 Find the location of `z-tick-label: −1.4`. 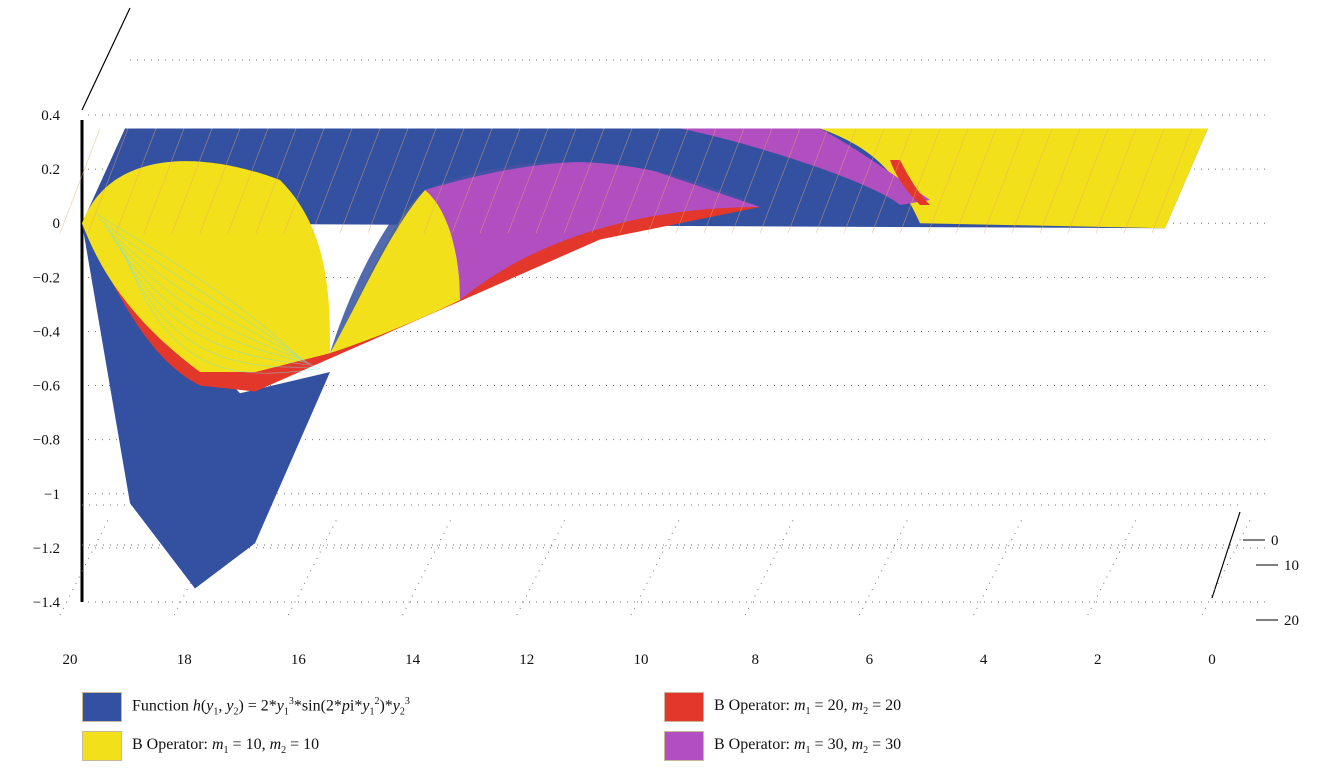

z-tick-label: −1.4 is located at coordinates (47, 603).